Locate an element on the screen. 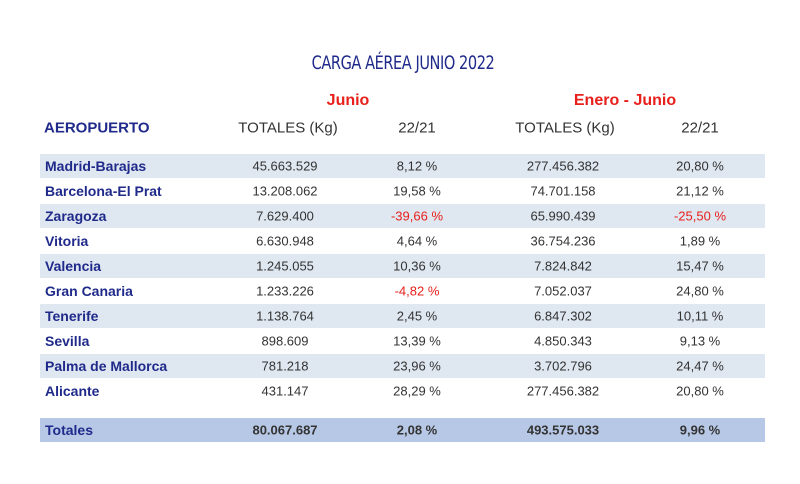  row-label: Palma de Mallorca is located at coordinates (106, 366).